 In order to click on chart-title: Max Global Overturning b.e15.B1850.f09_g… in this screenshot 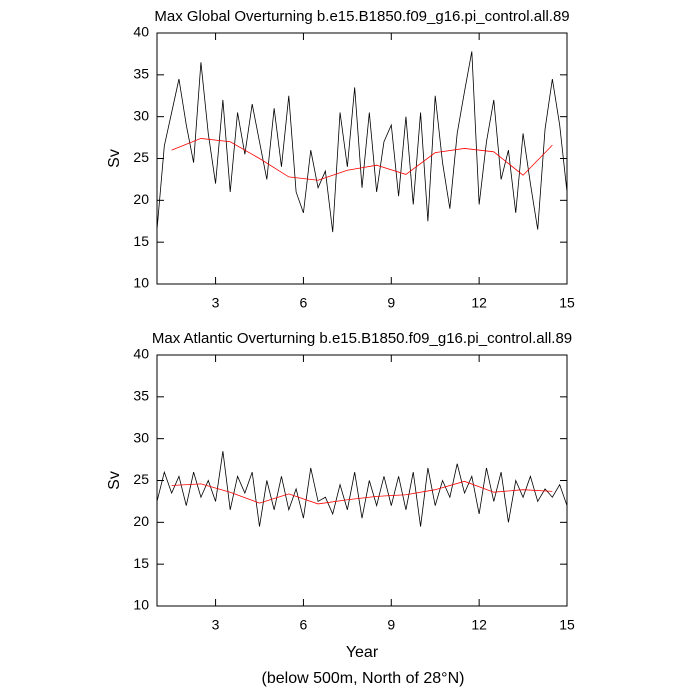, I will do `click(361, 16)`.